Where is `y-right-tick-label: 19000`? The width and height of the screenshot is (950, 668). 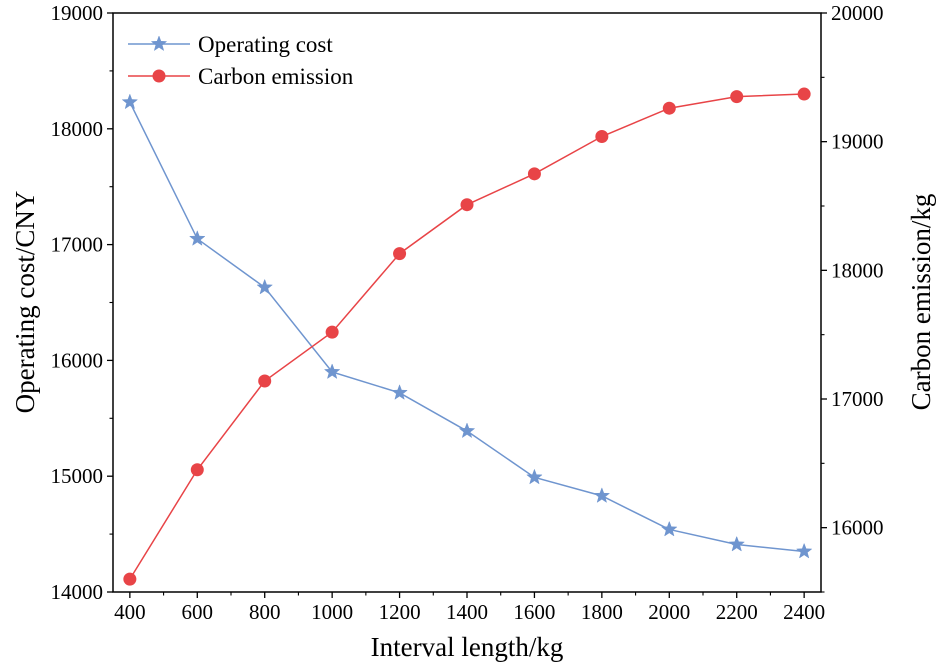 y-right-tick-label: 19000 is located at coordinates (857, 142).